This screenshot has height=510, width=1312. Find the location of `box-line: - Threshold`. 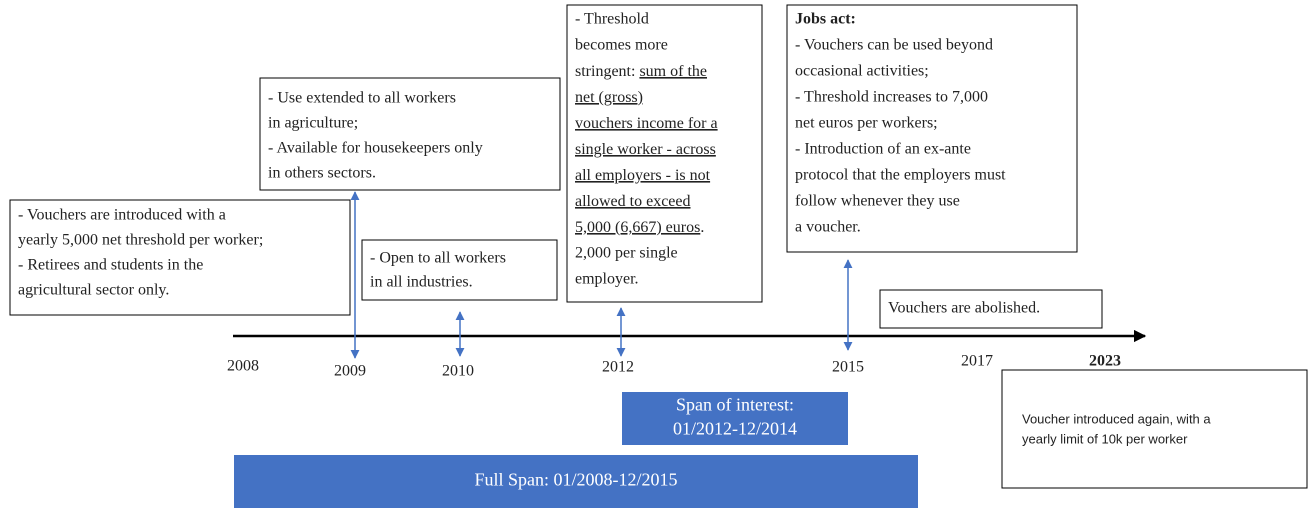

box-line: - Threshold is located at coordinates (612, 19).